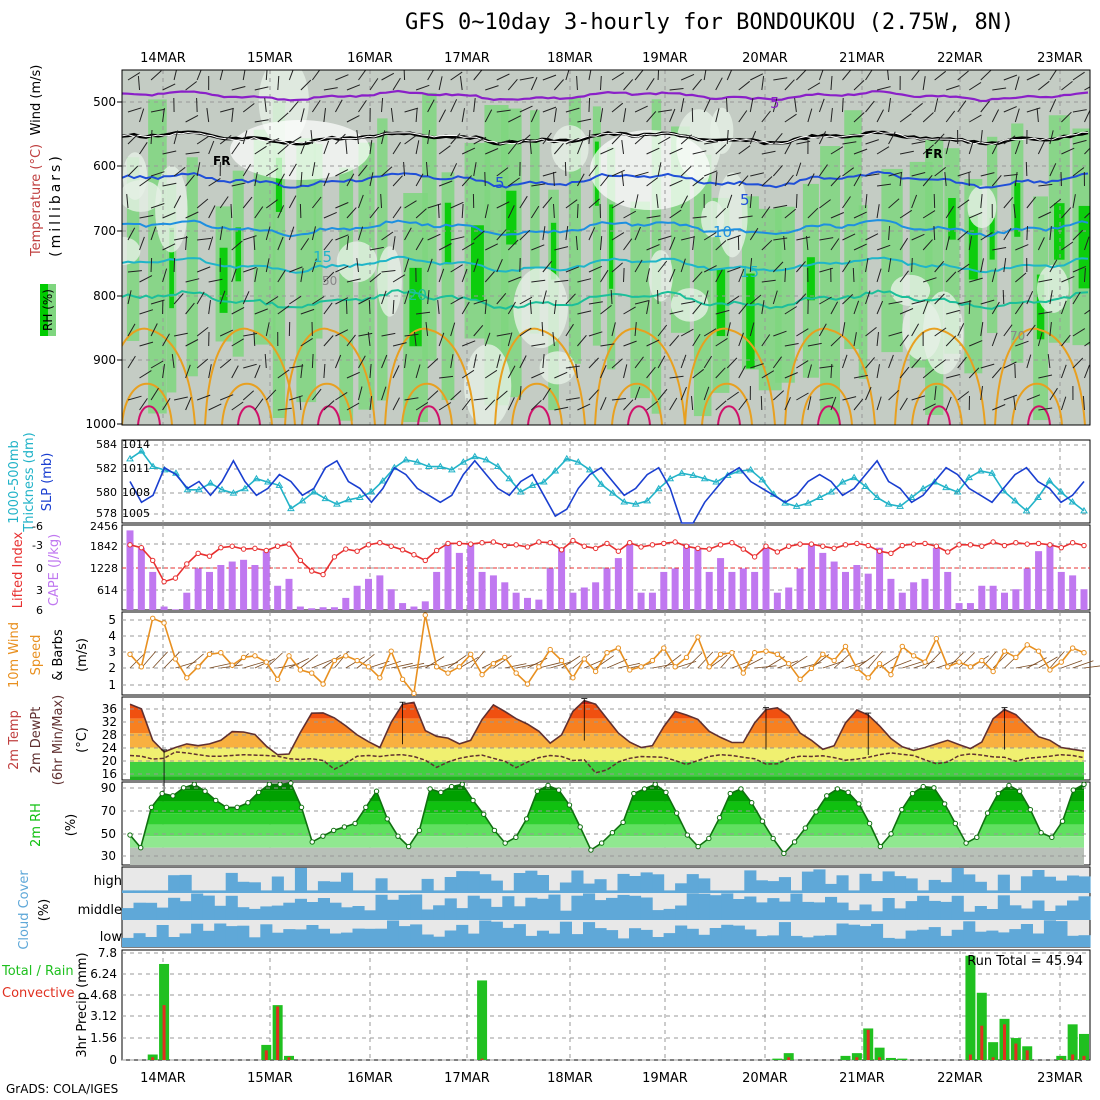 Image resolution: width=1100 pixels, height=1100 pixels. What do you see at coordinates (104, 546) in the screenshot?
I see `cape-tick: 1842` at bounding box center [104, 546].